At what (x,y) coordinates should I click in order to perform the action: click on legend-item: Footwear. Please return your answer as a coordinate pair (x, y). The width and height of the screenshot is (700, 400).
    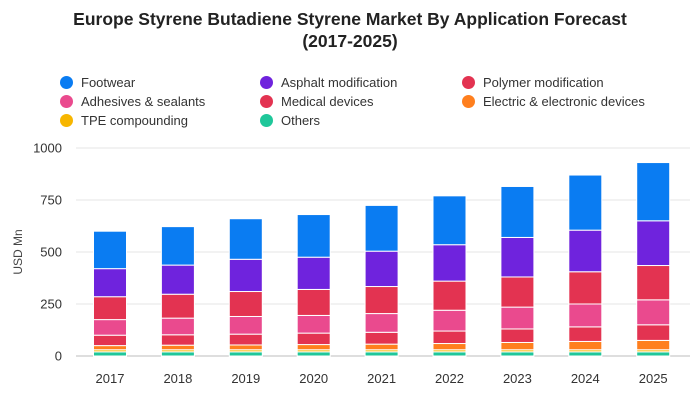
    Looking at the image, I should click on (97, 82).